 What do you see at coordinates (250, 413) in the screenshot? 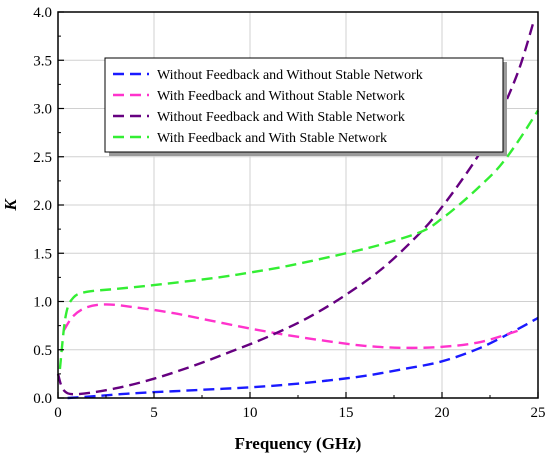
I see `x-tick-label: 10` at bounding box center [250, 413].